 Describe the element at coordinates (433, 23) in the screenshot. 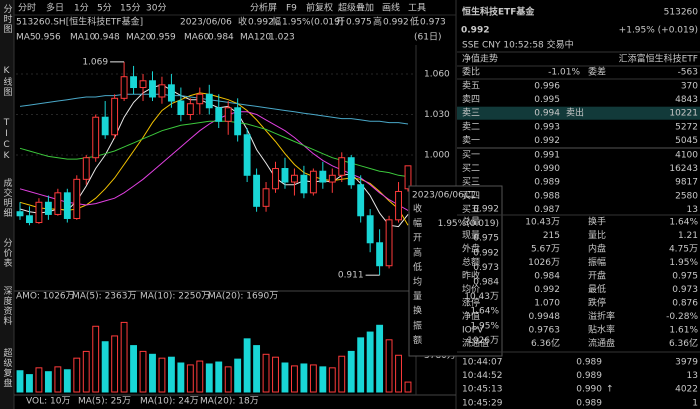

I see `info-value: 0.973` at that location.